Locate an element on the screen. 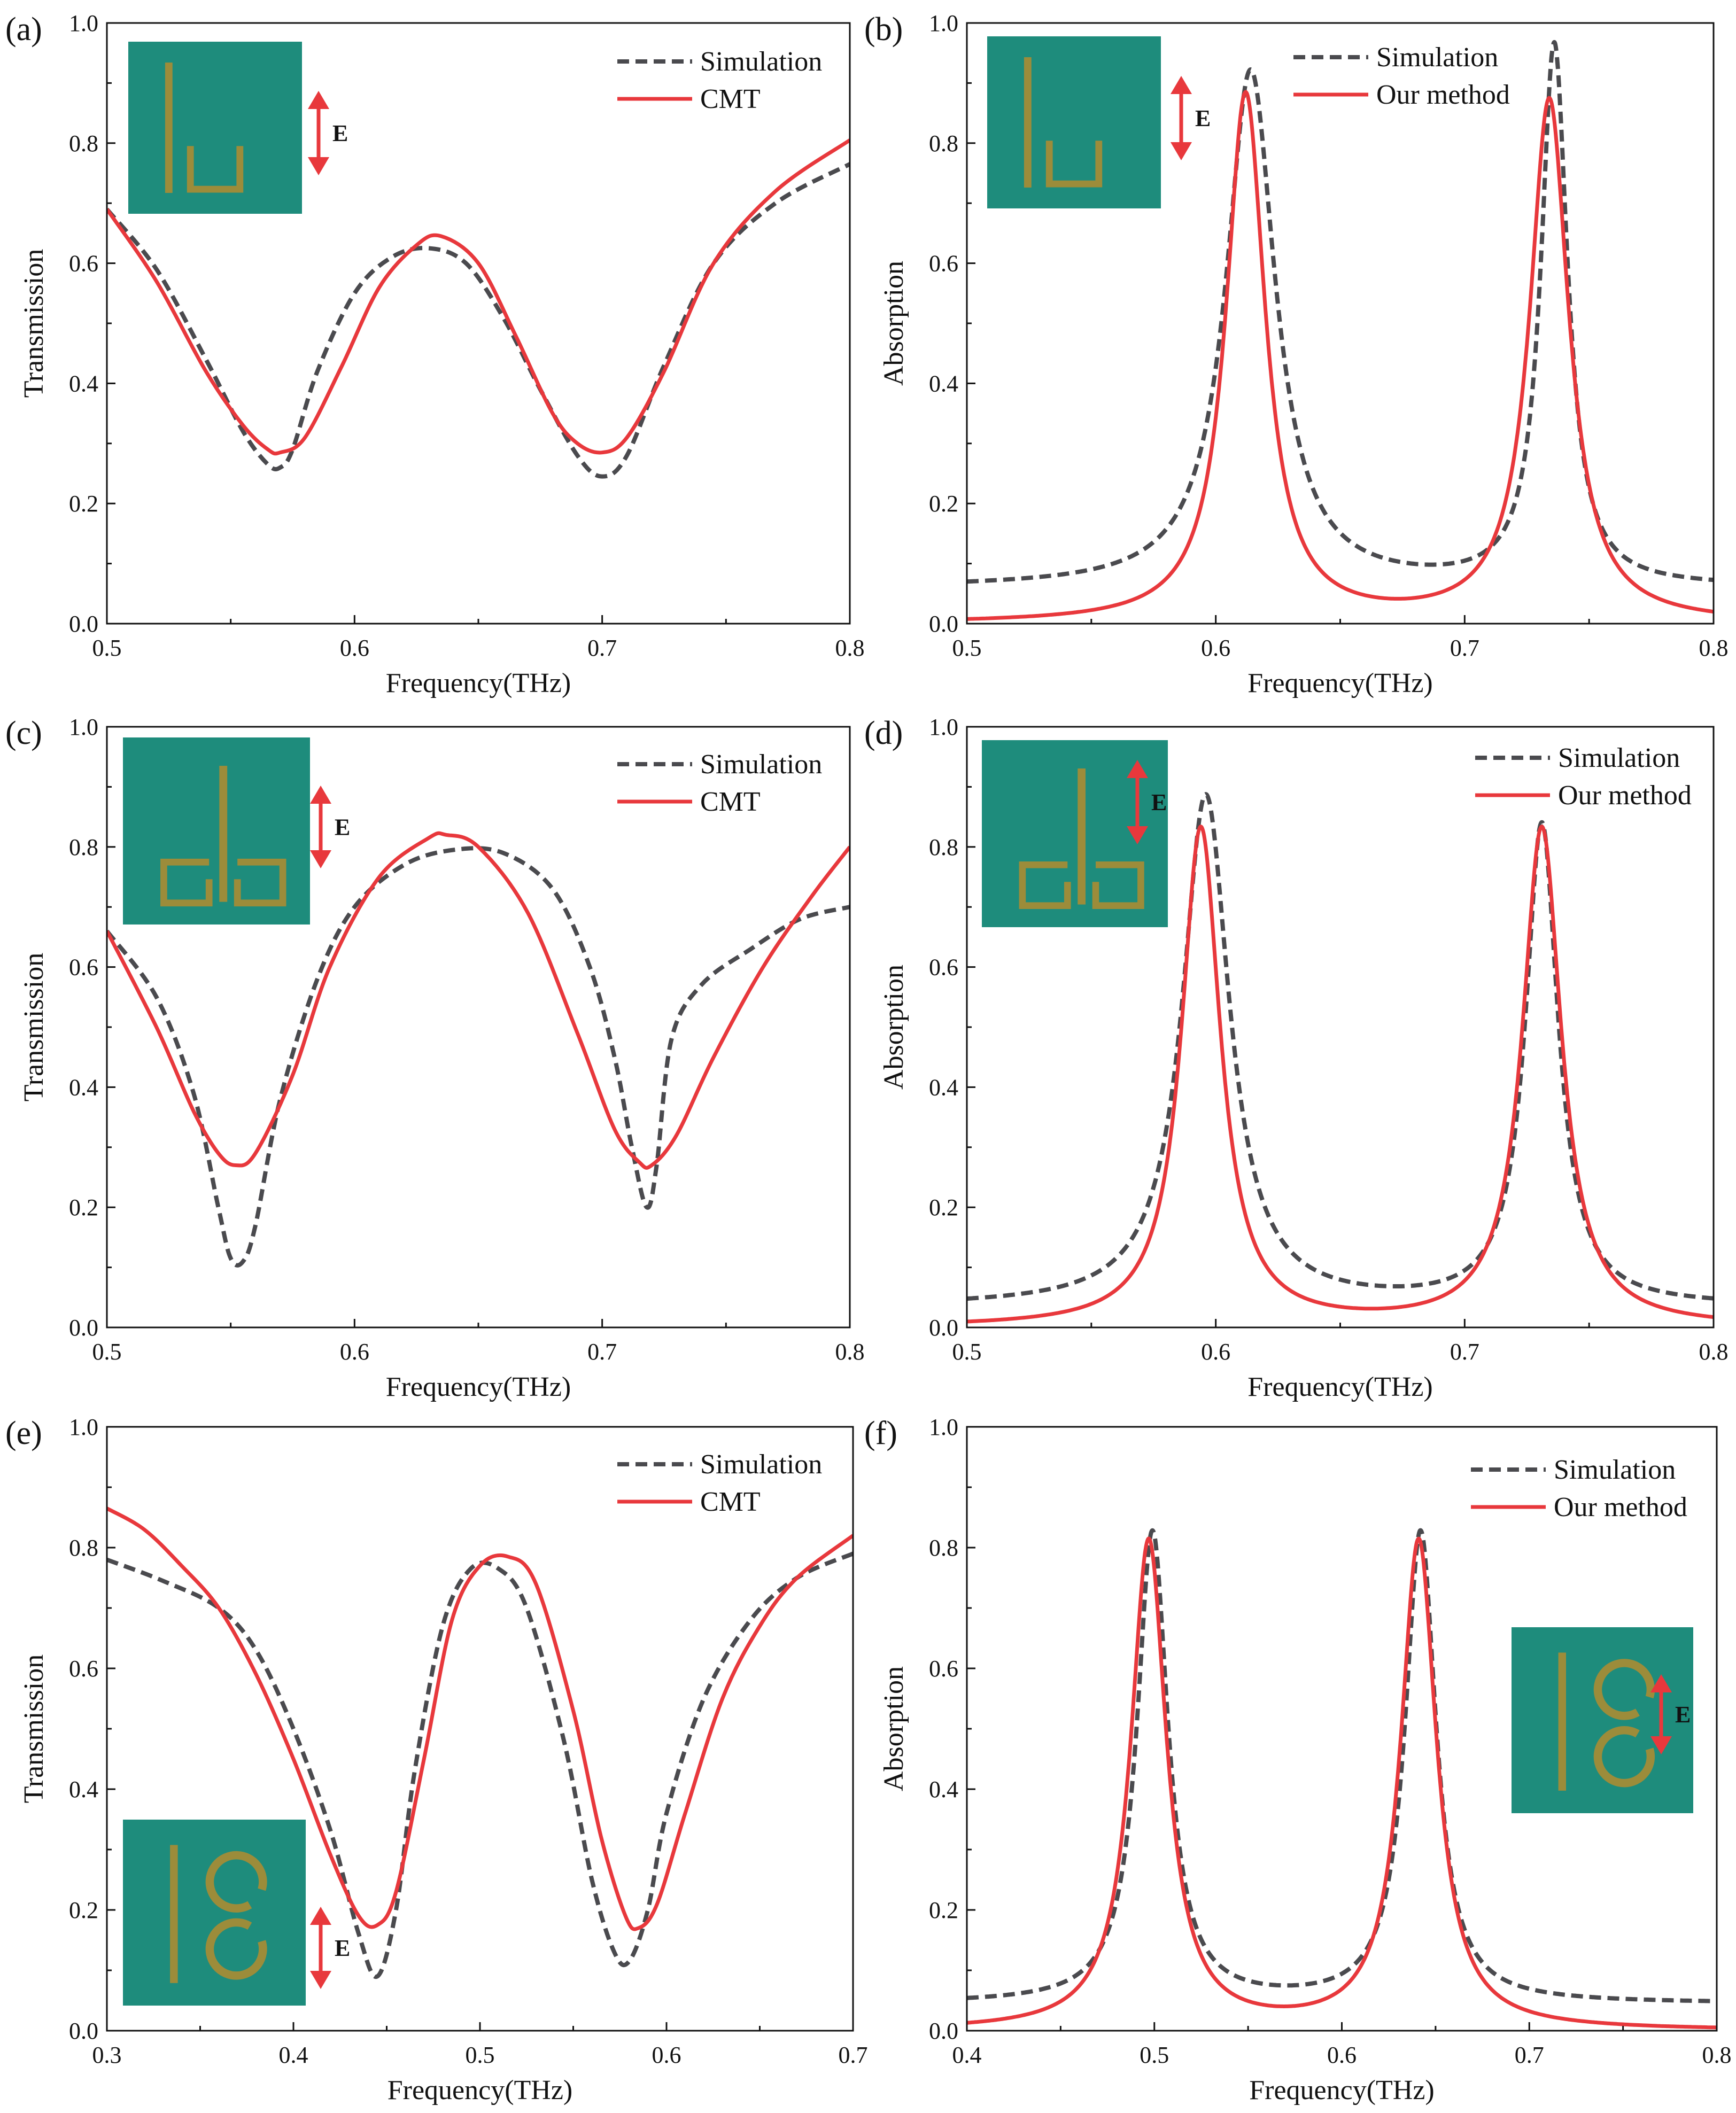 The height and width of the screenshot is (2113, 1736). series-line-simulation is located at coordinates (480, 1765).